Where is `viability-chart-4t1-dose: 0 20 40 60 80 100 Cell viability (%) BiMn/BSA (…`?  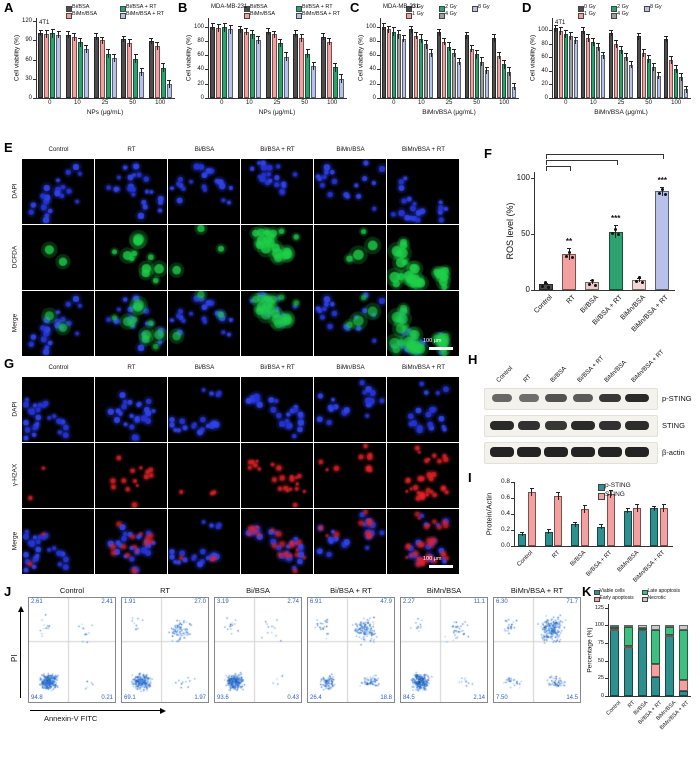 viability-chart-4t1-dose: 0 20 40 60 80 100 Cell viability (%) BiMn/BSA (… is located at coordinates (610, 70).